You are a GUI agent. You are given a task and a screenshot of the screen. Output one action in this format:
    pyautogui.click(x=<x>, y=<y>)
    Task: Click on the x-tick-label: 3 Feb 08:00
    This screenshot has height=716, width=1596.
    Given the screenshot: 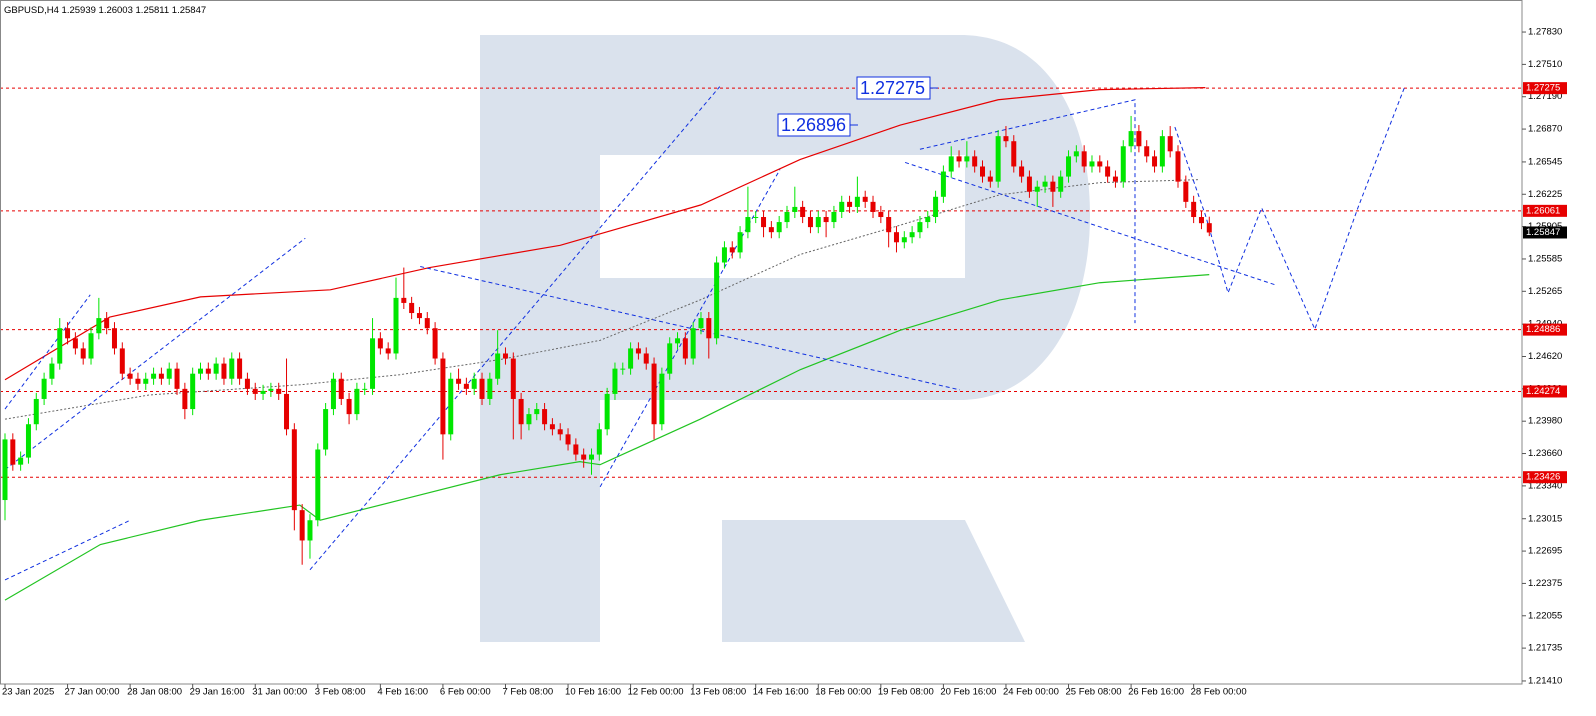 What is the action you would take?
    pyautogui.click(x=340, y=692)
    